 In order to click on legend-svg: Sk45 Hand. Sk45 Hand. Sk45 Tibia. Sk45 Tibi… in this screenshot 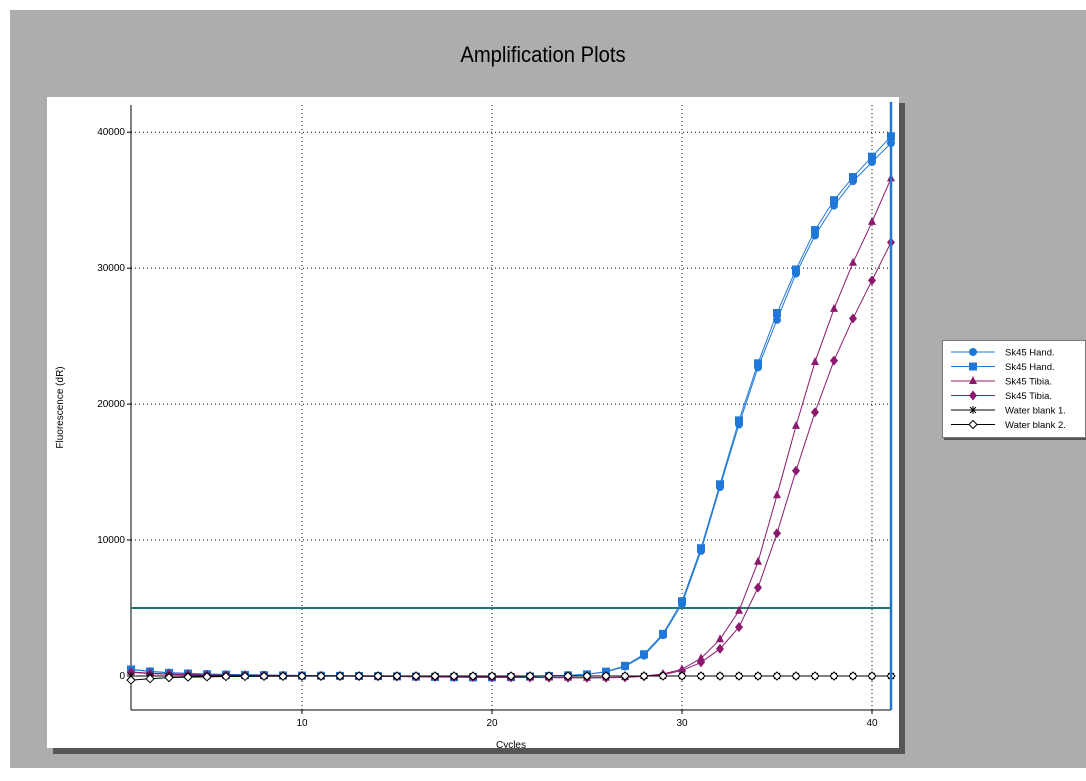, I will do `click(1008, 389)`.